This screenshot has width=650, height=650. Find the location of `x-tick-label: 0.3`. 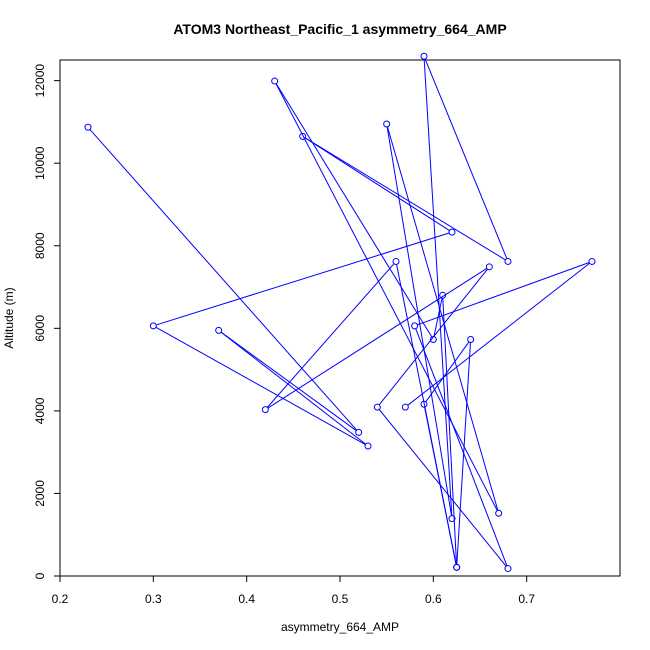

x-tick-label: 0.3 is located at coordinates (153, 599).